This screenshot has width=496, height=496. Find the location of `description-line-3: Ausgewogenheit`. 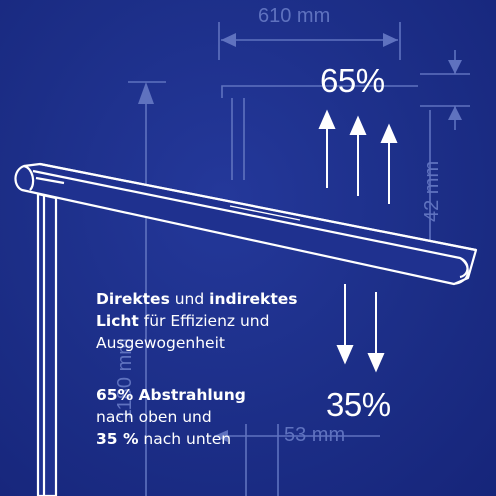

description-line-3: Ausgewogenheit is located at coordinates (160, 343).